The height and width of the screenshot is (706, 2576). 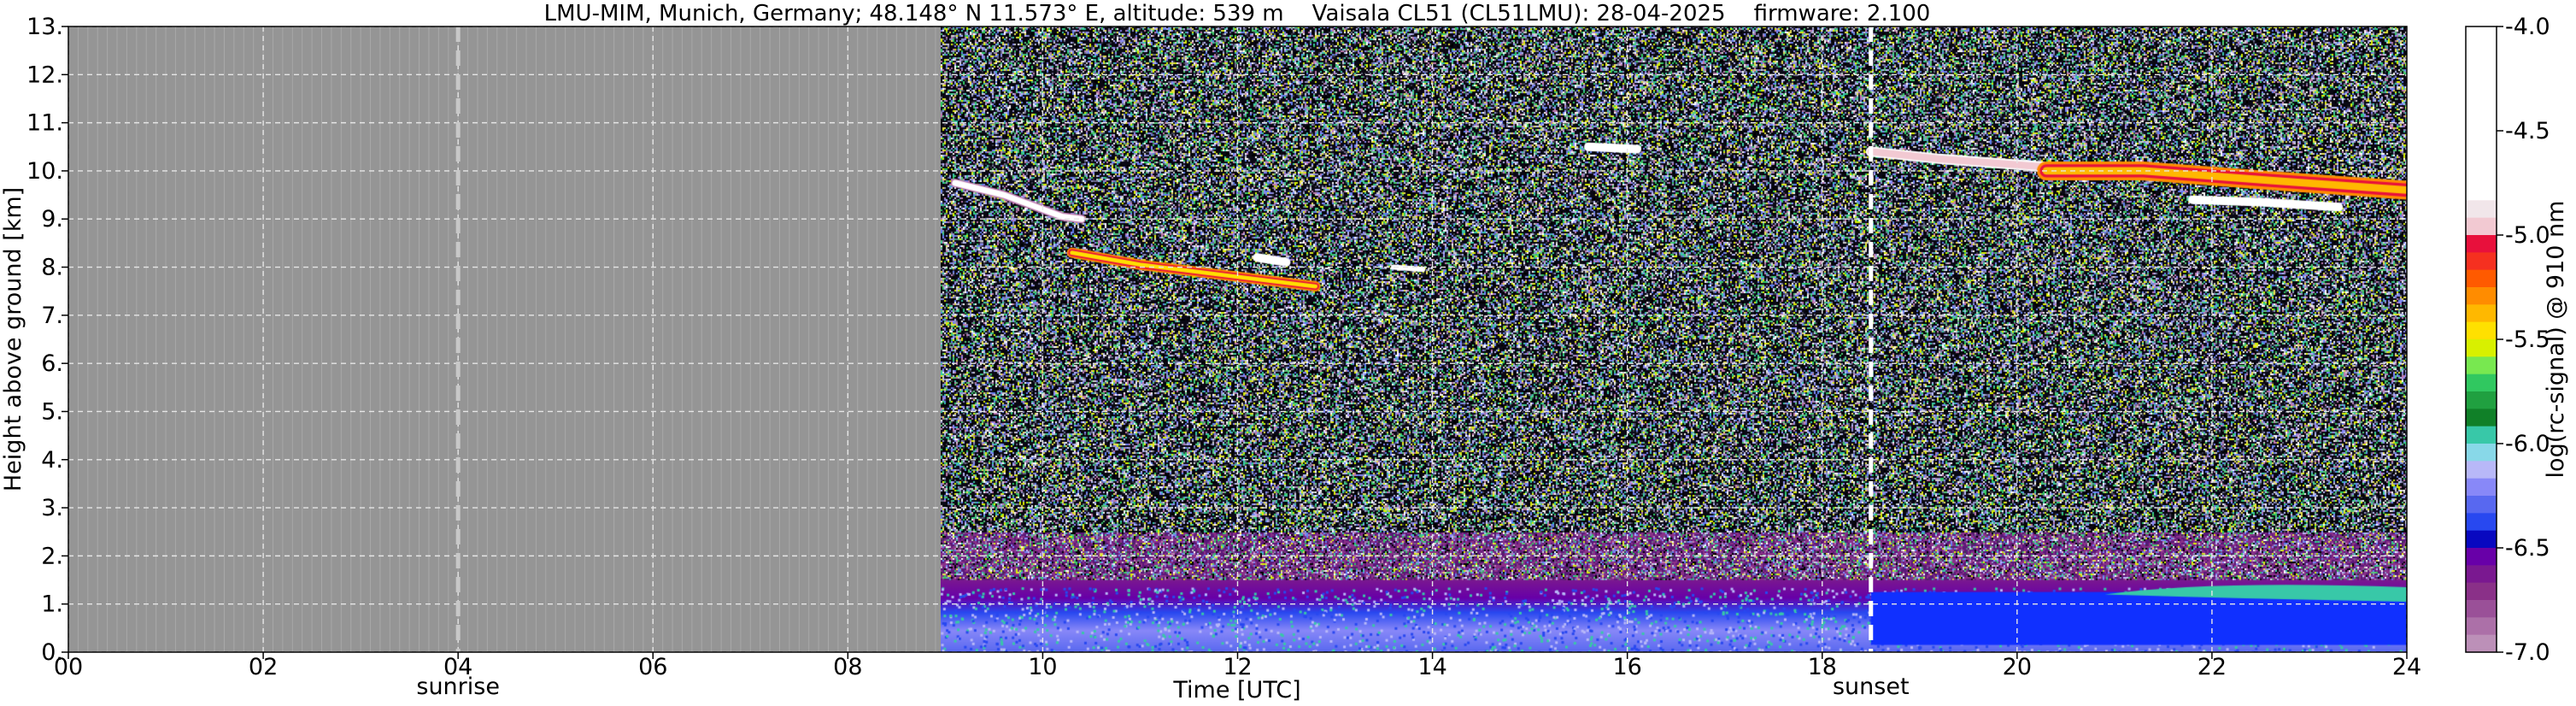 What do you see at coordinates (44, 27) in the screenshot?
I see `y-tick-label: 13.` at bounding box center [44, 27].